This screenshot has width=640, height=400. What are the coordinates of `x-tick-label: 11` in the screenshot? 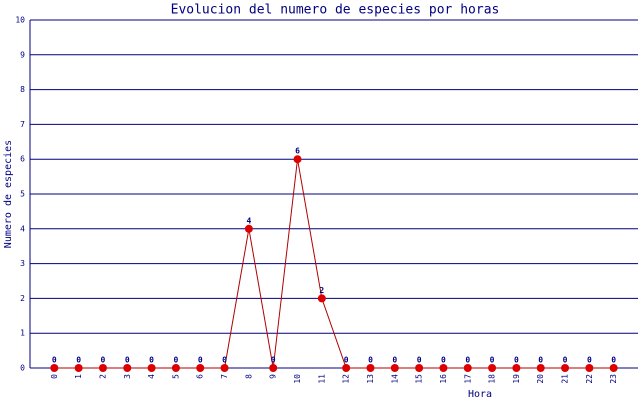 It's located at (321, 379).